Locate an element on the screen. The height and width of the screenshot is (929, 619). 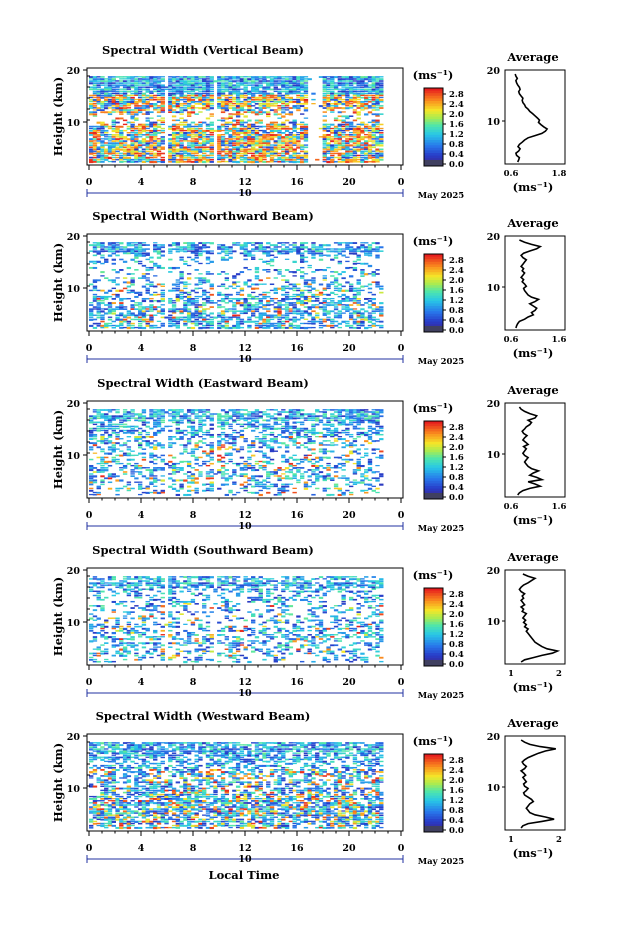
day-label: 10 is located at coordinates (245, 193).